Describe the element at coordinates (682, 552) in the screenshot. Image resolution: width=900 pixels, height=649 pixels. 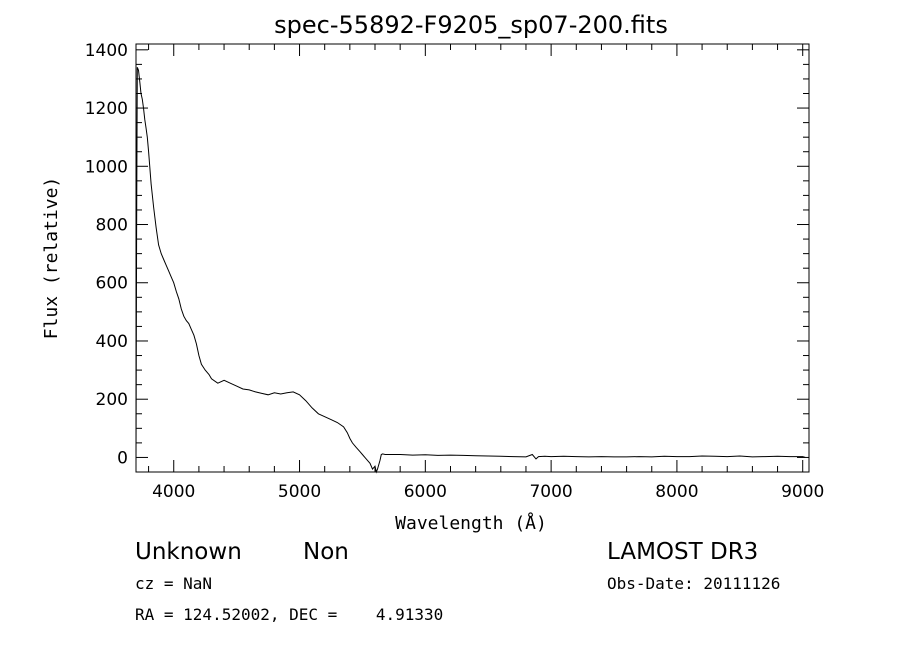
I see `survey-name: LAMOST DR3` at that location.